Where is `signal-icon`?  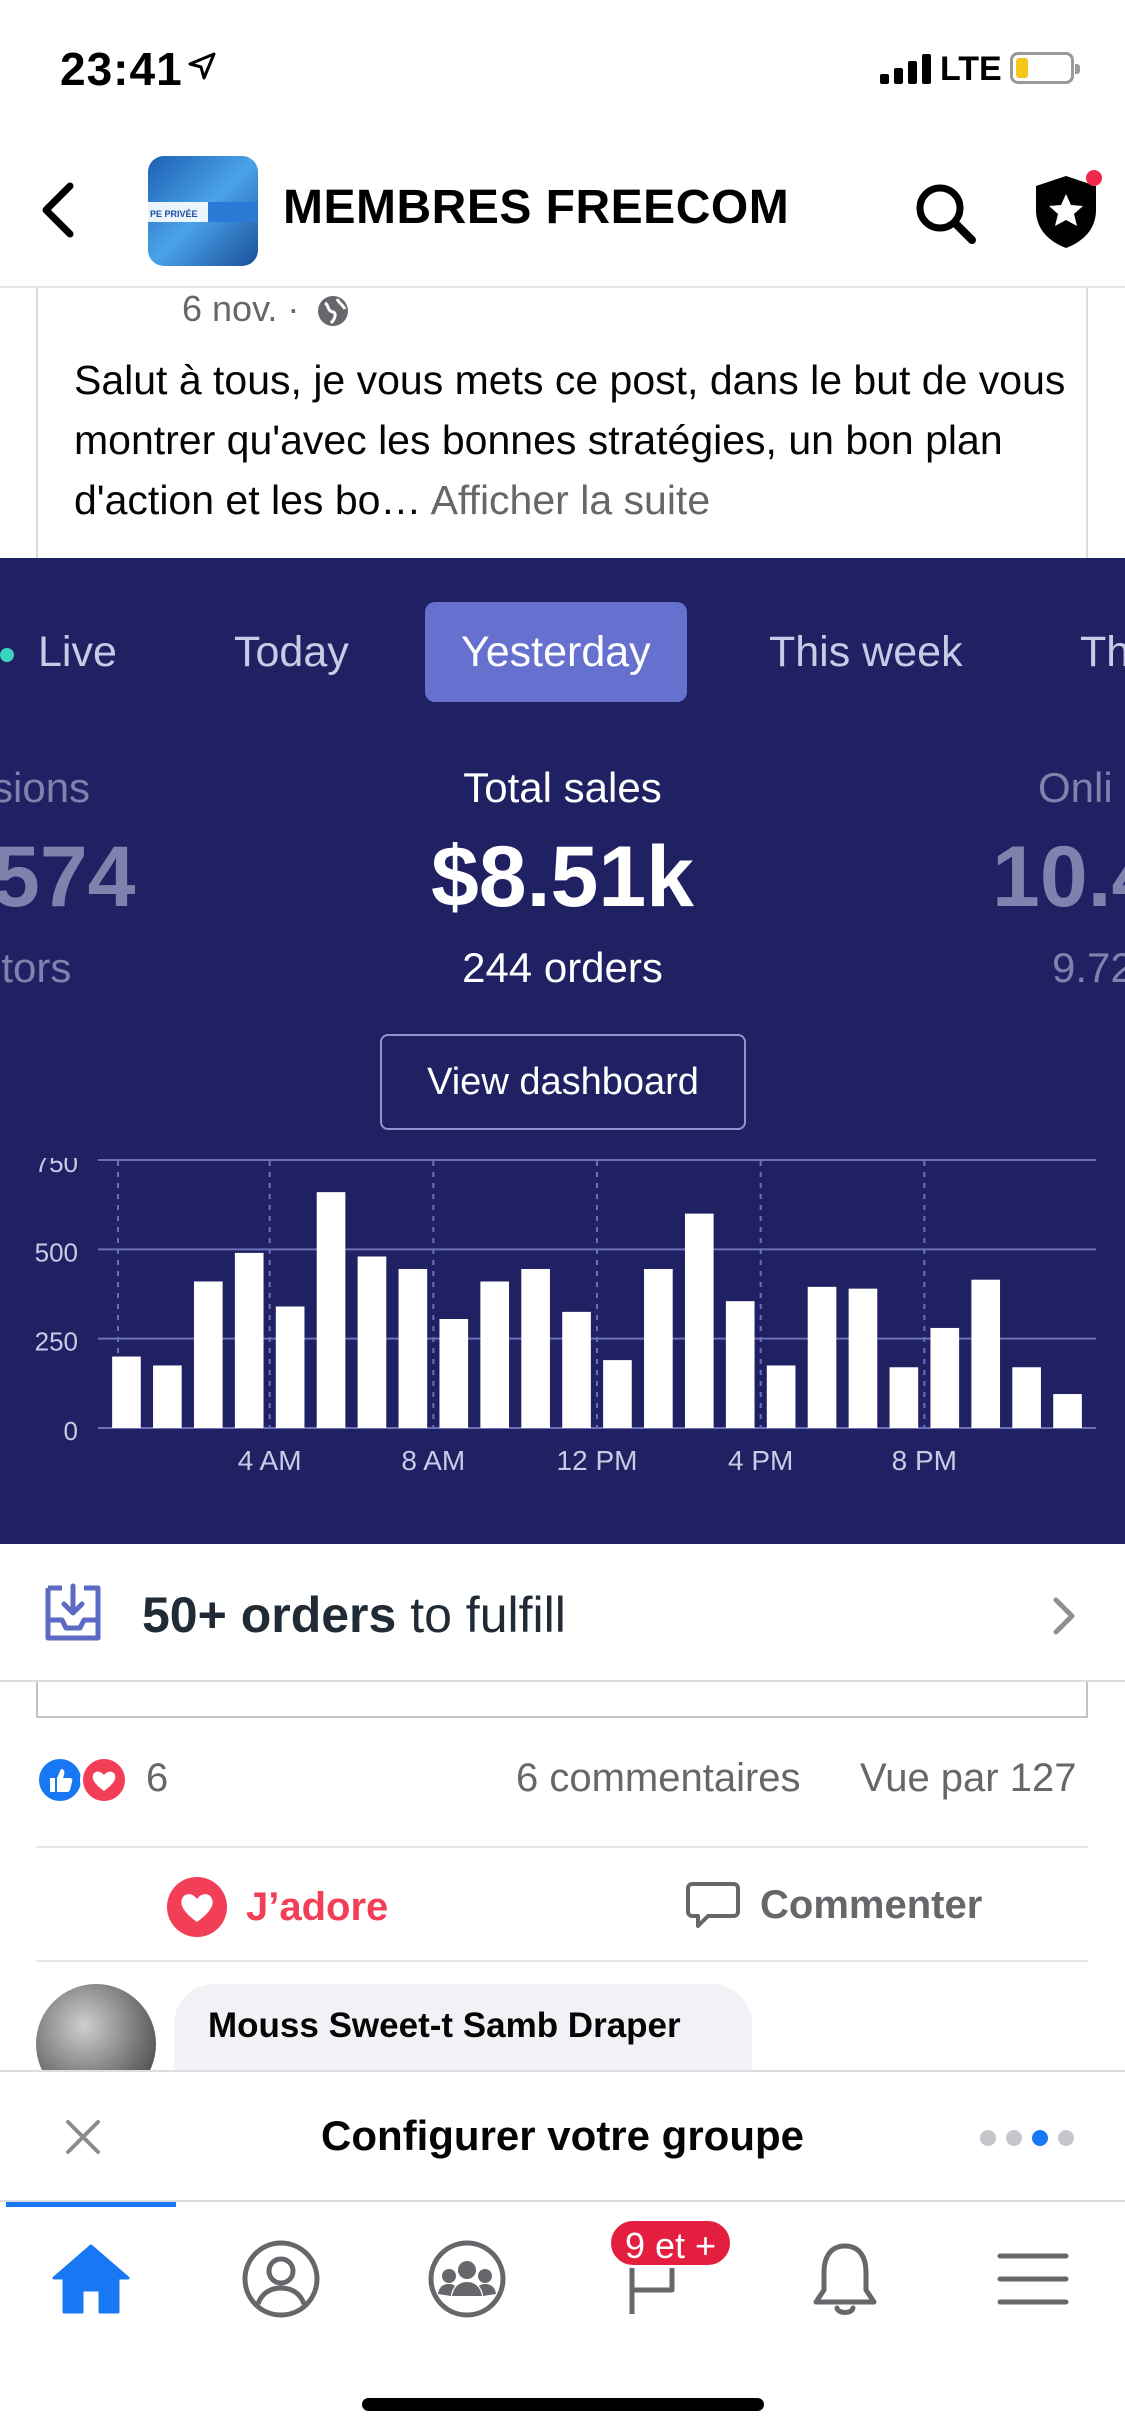
signal-icon is located at coordinates (905, 68).